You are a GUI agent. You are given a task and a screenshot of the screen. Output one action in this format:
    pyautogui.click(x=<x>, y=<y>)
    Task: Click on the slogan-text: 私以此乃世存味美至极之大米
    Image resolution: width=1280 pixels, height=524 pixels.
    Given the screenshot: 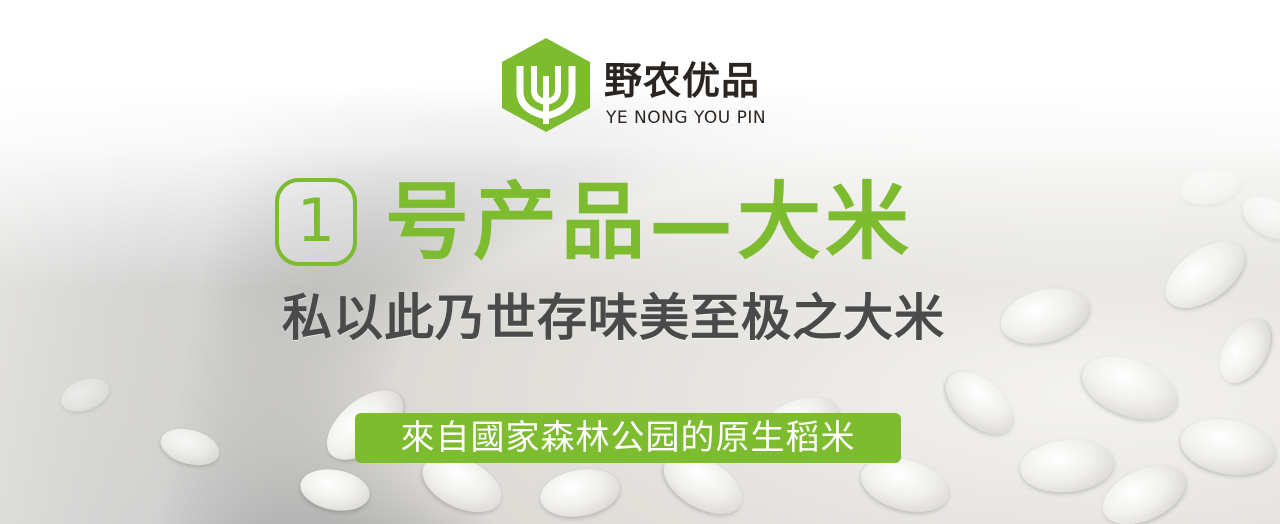 What is the action you would take?
    pyautogui.click(x=613, y=317)
    